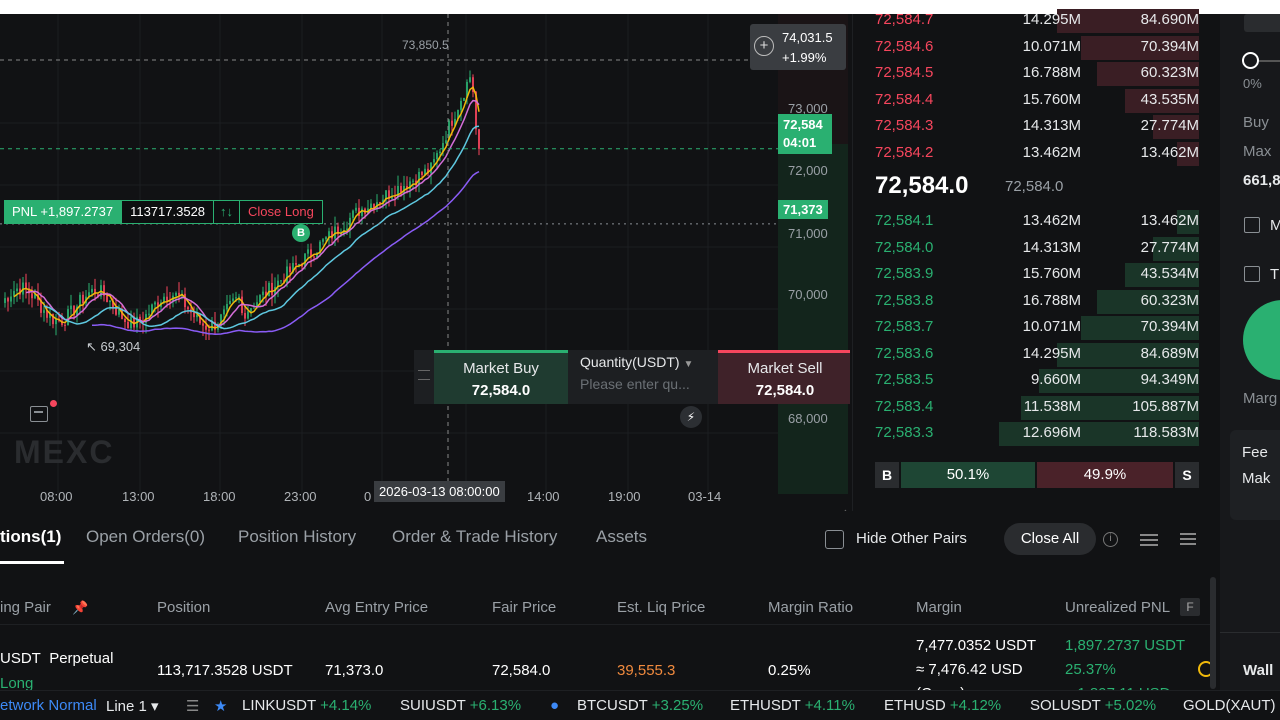  I want to click on bid-row: 72,583.7 10.071M 70.394M, so click(1026, 328).